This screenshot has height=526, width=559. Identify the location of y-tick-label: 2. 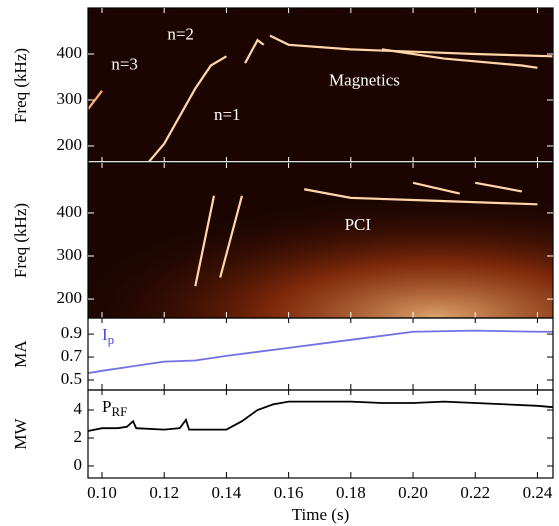
(78, 436).